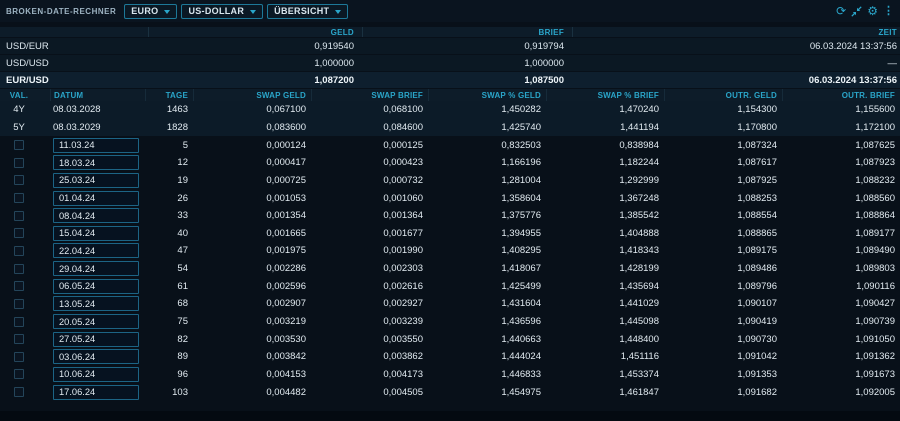  Describe the element at coordinates (286, 339) in the screenshot. I see `cell-swap-geld: 0,003530` at that location.